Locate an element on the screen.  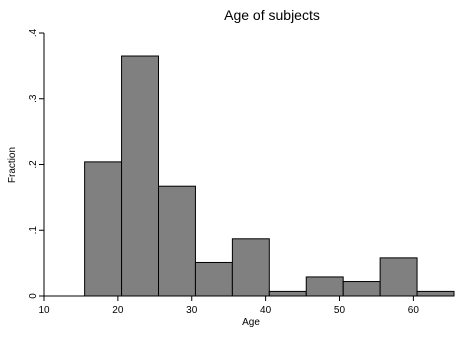
y-ticks-group: 0 .1 .2 .3 .4 is located at coordinates (36, 163).